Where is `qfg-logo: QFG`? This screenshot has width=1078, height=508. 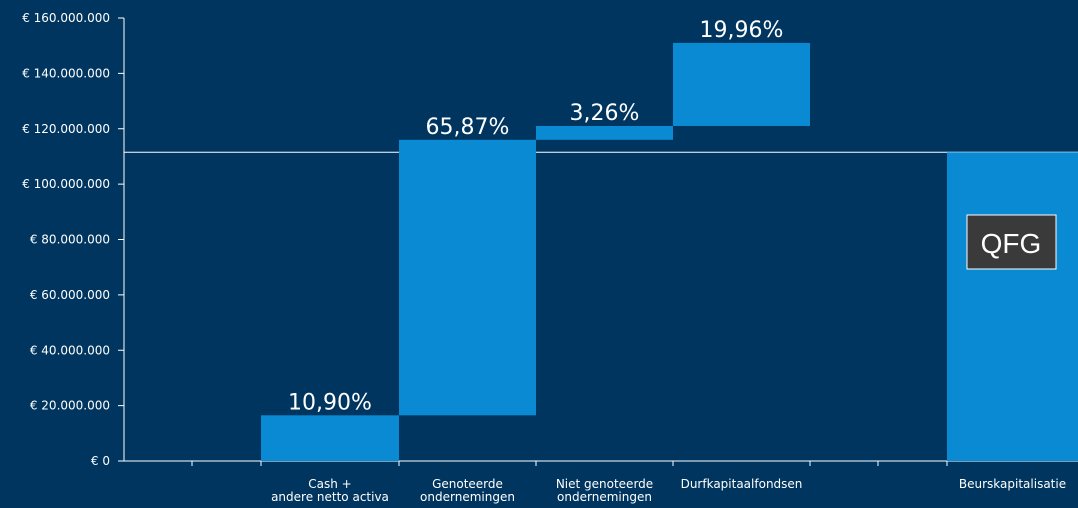 qfg-logo: QFG is located at coordinates (1011, 242).